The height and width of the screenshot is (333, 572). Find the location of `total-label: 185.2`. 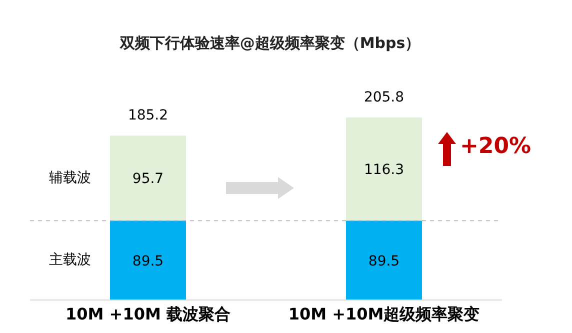

total-label: 185.2 is located at coordinates (148, 116).